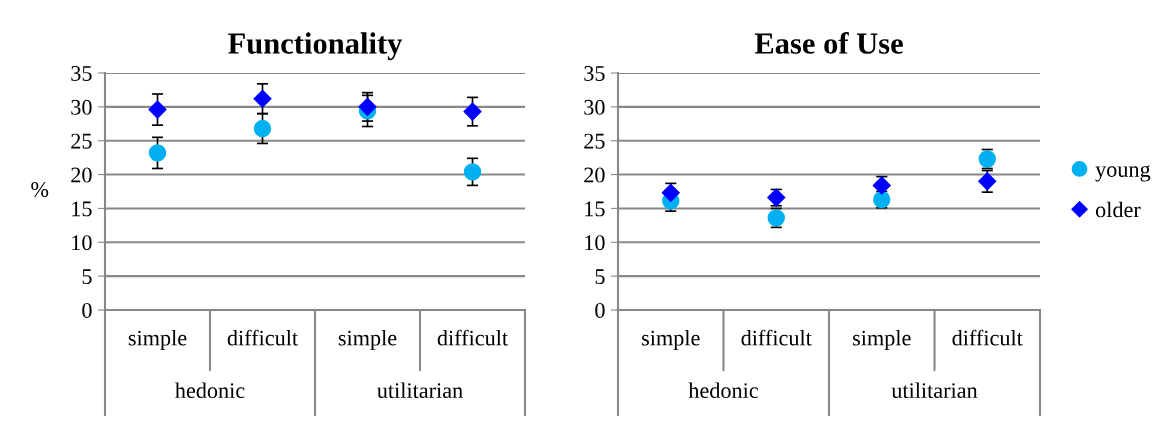 Image resolution: width=1169 pixels, height=428 pixels. Describe the element at coordinates (828, 43) in the screenshot. I see `chart-title: Ease of Use` at that location.